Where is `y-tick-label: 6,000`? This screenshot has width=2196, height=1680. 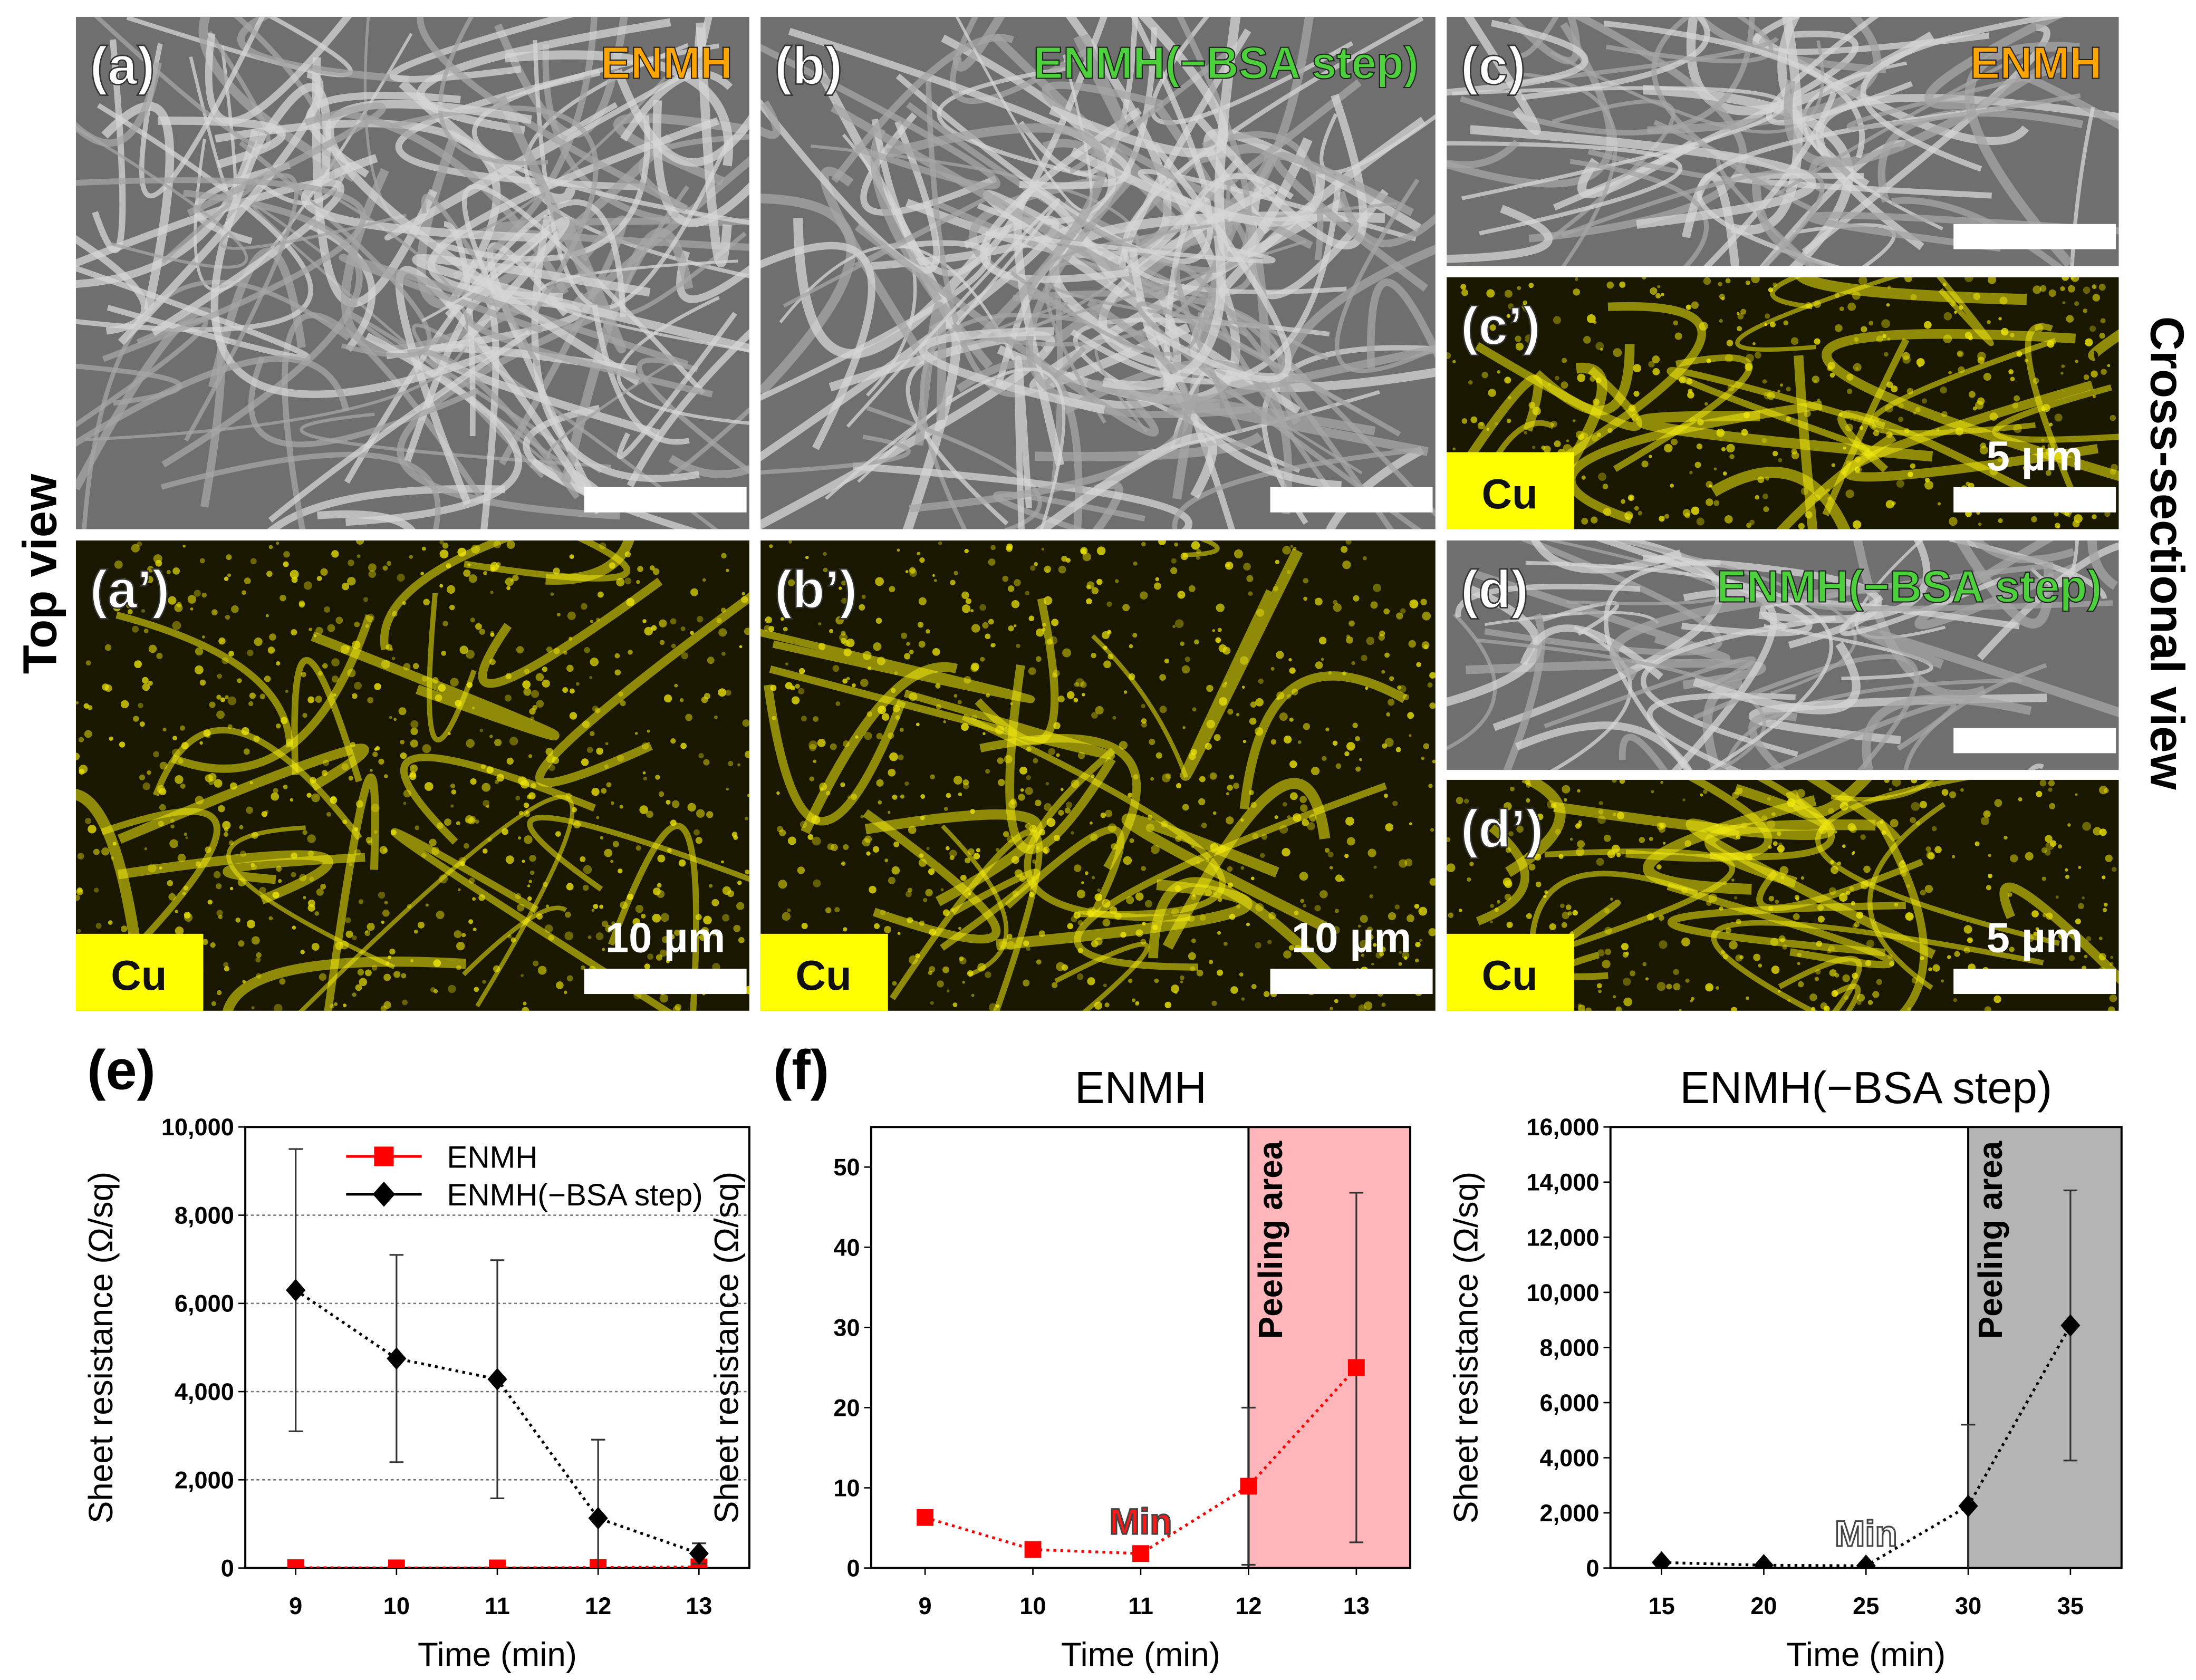 y-tick-label: 6,000 is located at coordinates (205, 1303).